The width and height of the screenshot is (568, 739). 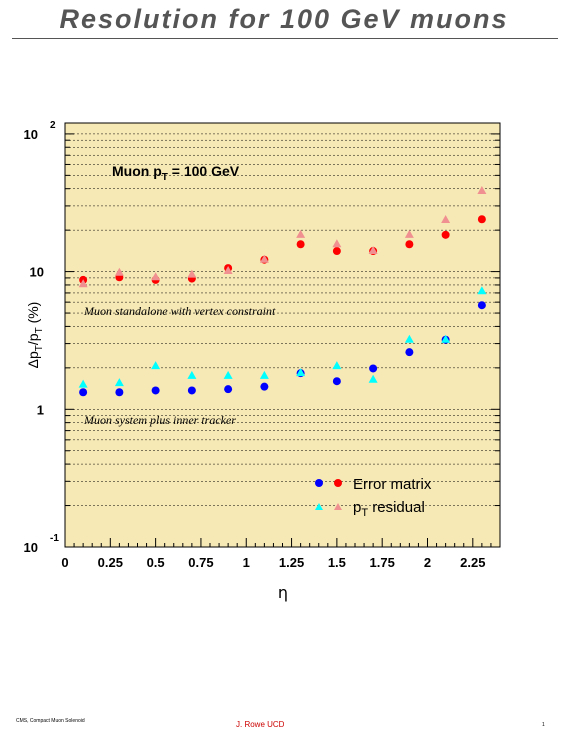 What do you see at coordinates (373, 497) in the screenshot?
I see `legend: Error matrix pT residual` at bounding box center [373, 497].